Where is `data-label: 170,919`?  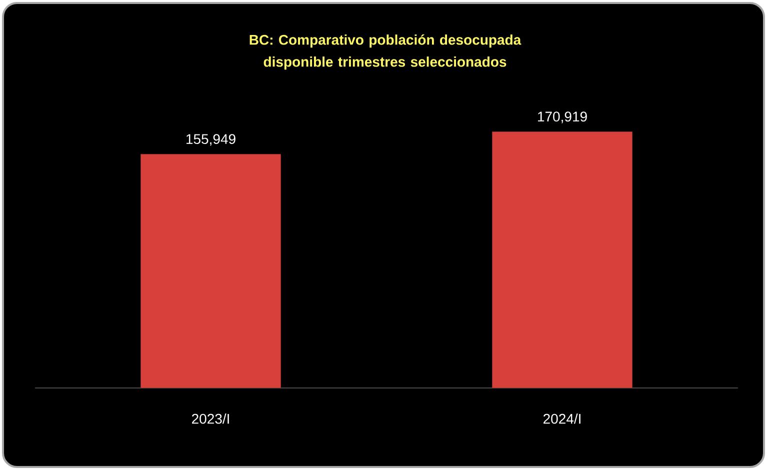 data-label: 170,919 is located at coordinates (562, 118).